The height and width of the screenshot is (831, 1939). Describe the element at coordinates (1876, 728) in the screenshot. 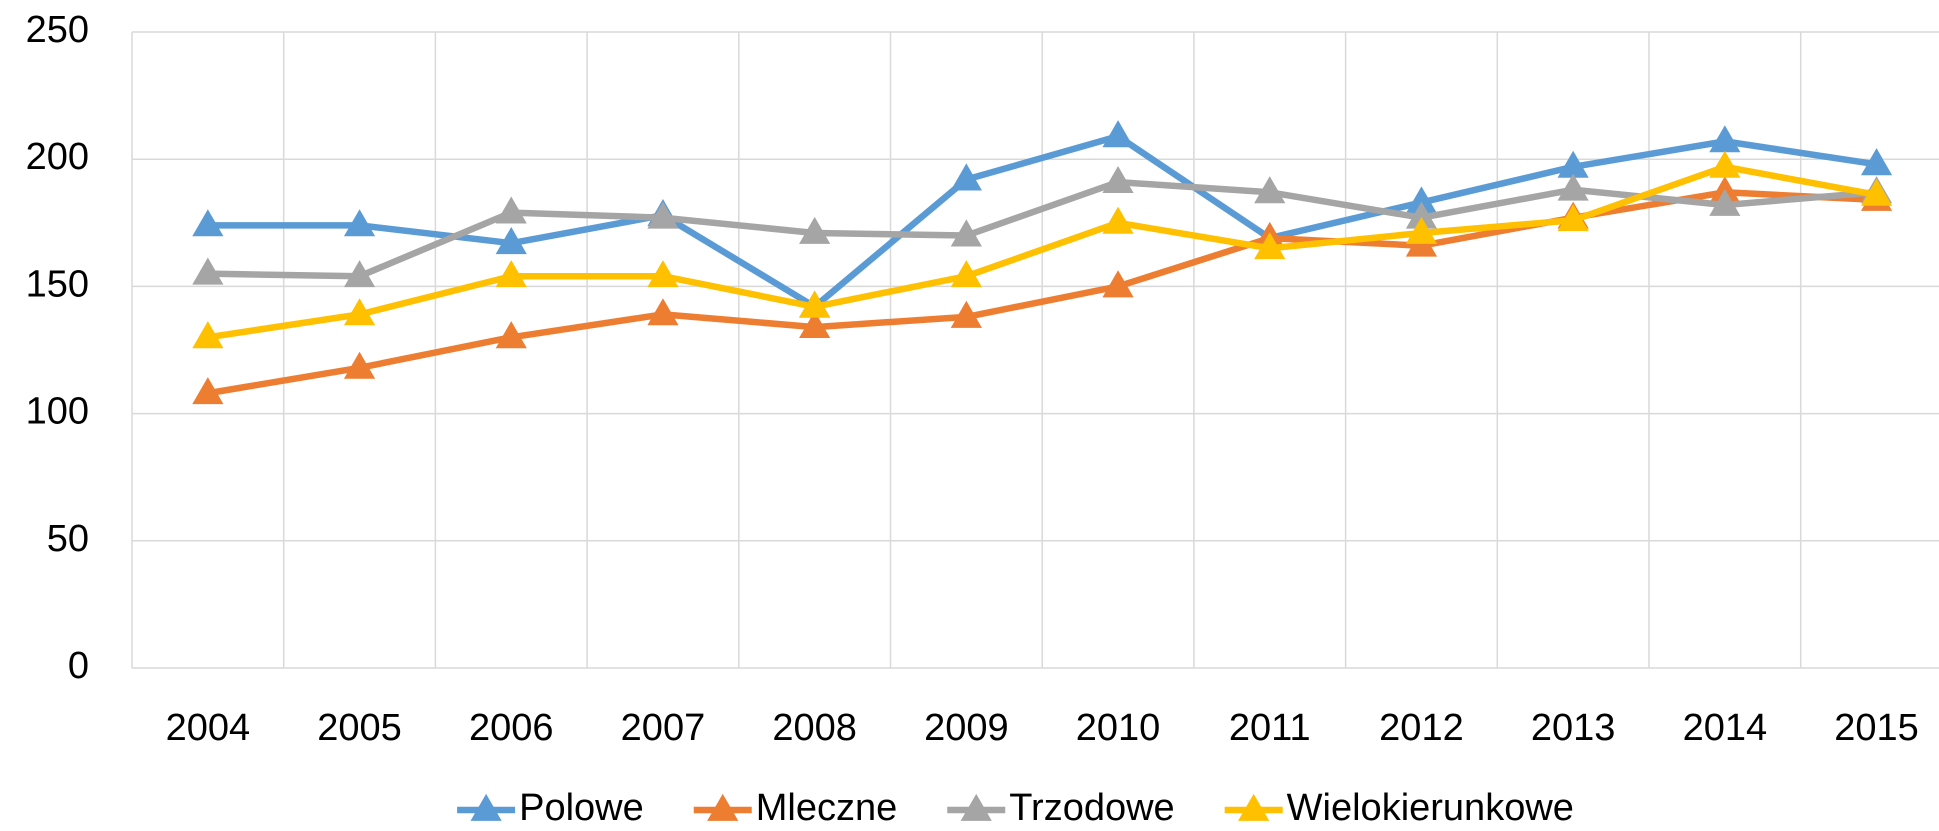

I see `x-tick-label: 2015` at that location.